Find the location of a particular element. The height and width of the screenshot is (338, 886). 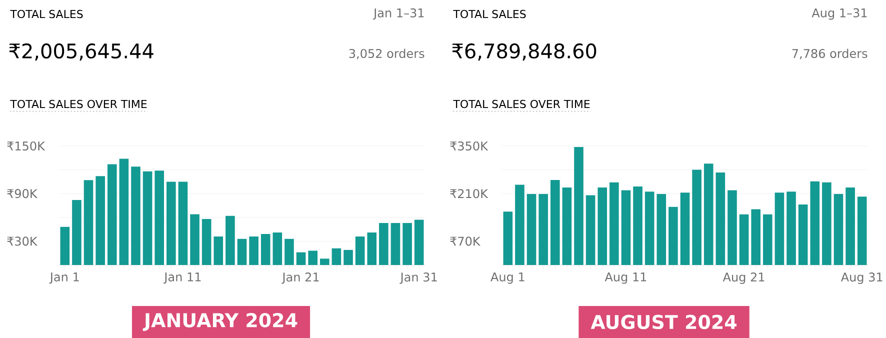

y-tick-label: ₹350K is located at coordinates (469, 146).